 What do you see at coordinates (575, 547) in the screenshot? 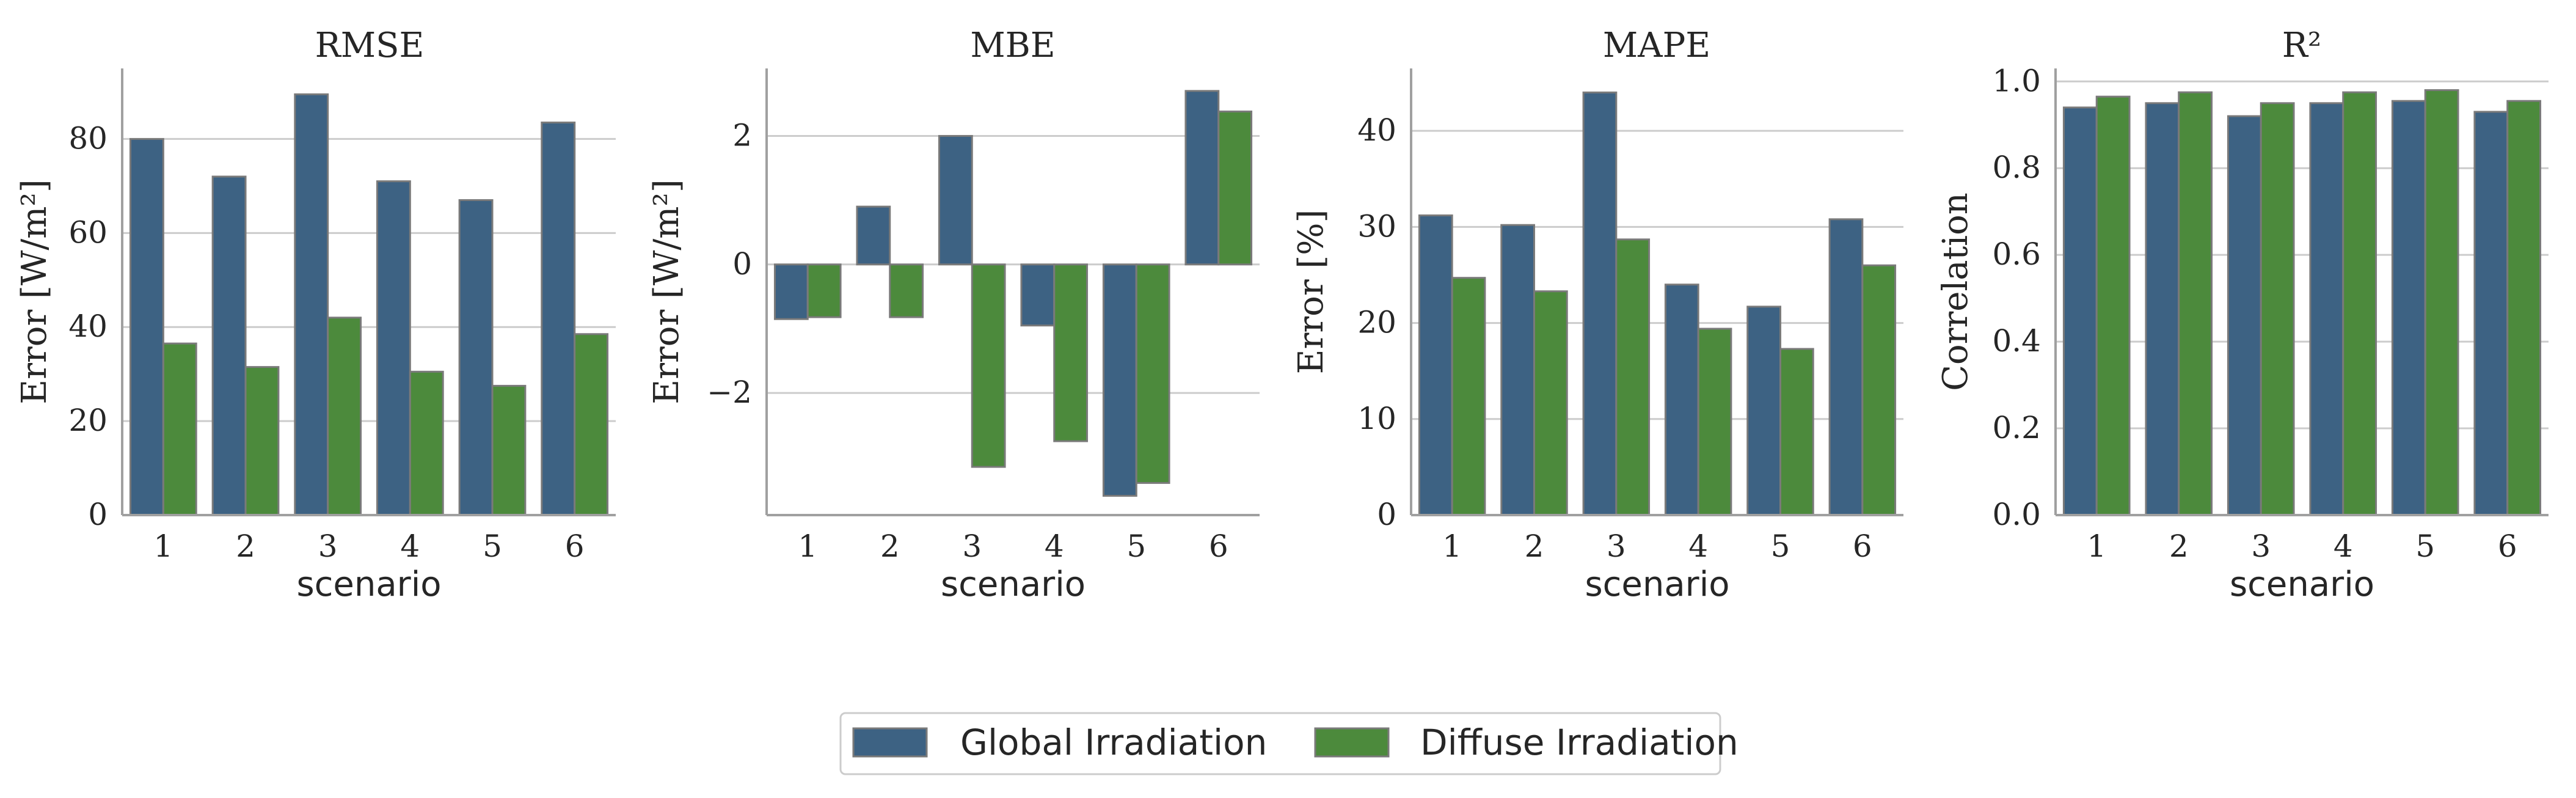
I see `xtick-label-rmse: 6` at bounding box center [575, 547].